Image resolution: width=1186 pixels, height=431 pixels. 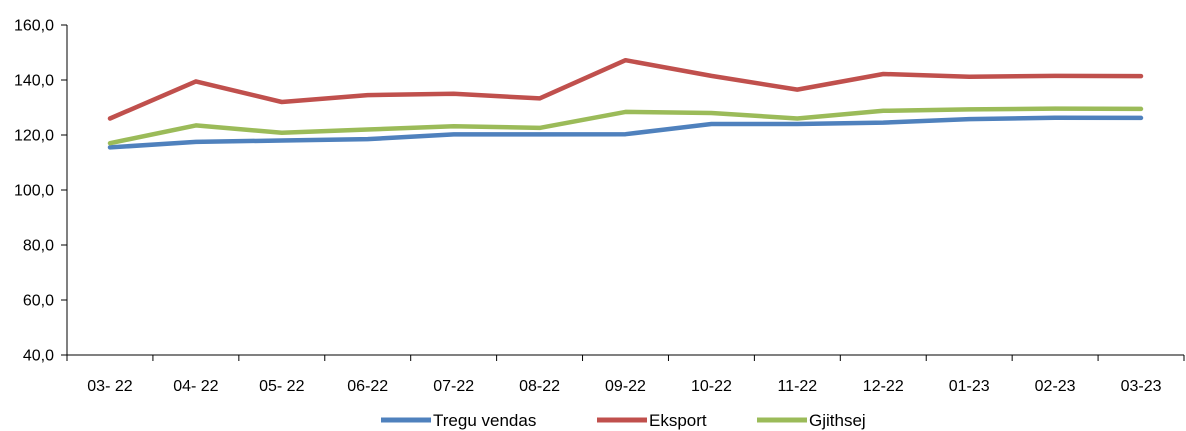 I want to click on y-axis: 40,0 60,0 80,0 100,0 120,0 140,0 160,0, so click(x=41, y=191).